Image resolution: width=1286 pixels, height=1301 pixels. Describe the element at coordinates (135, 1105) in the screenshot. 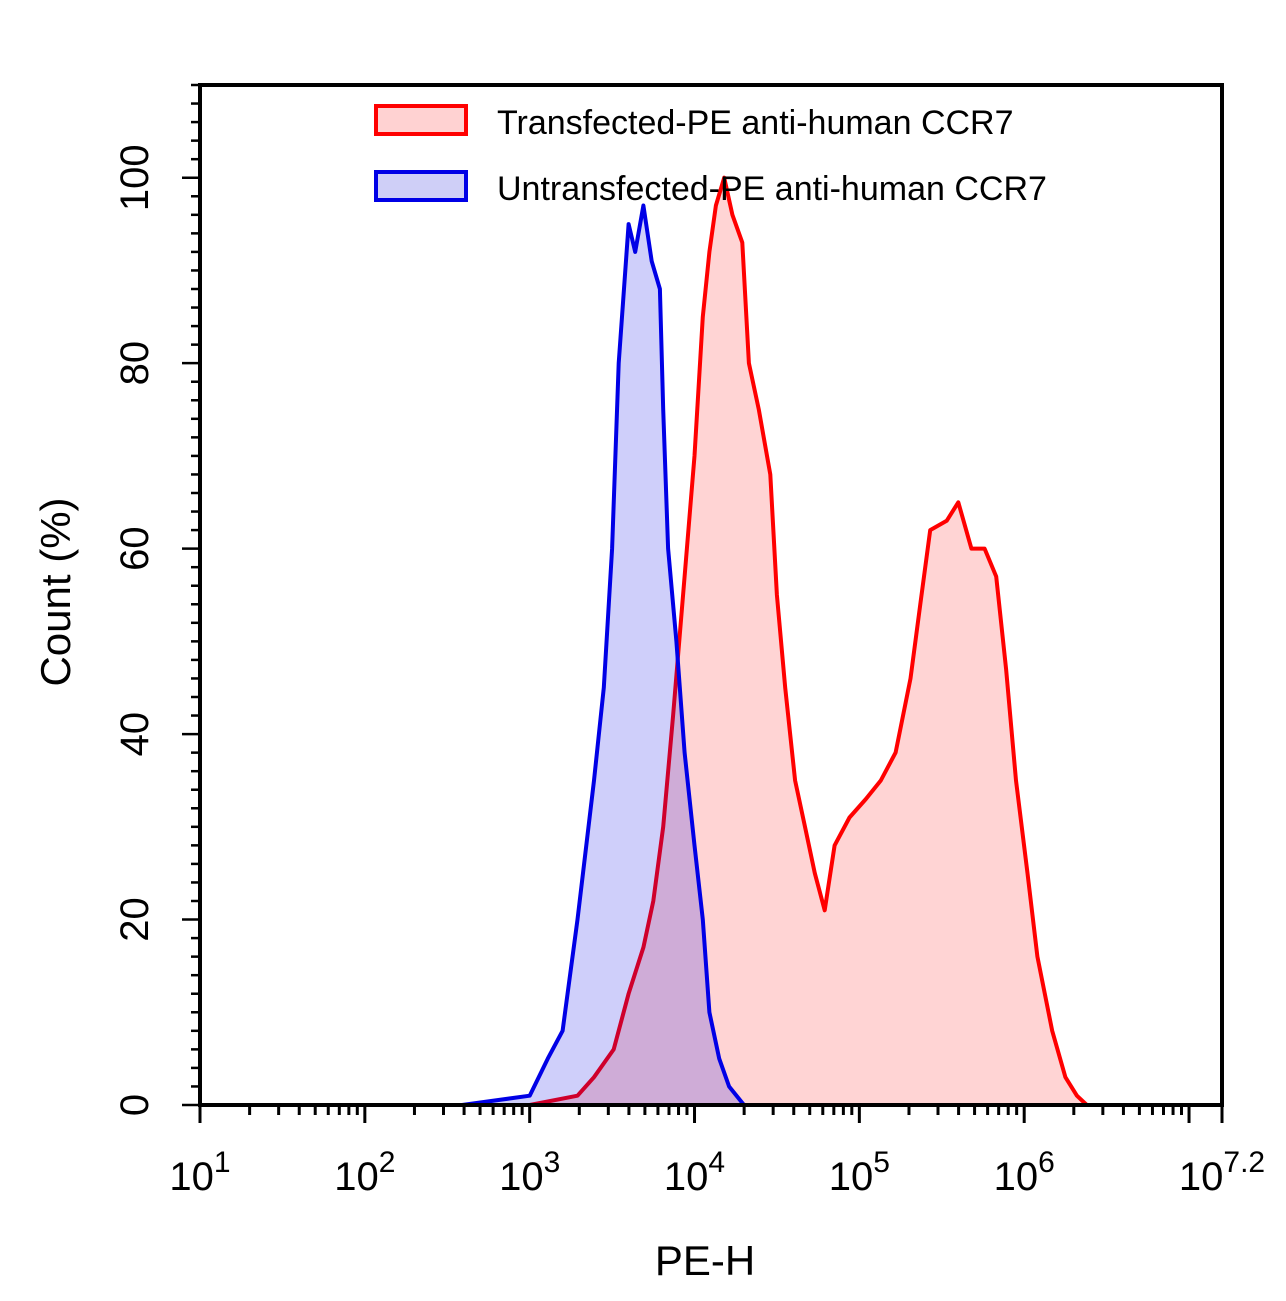

I see `y-tick-label: 0` at that location.